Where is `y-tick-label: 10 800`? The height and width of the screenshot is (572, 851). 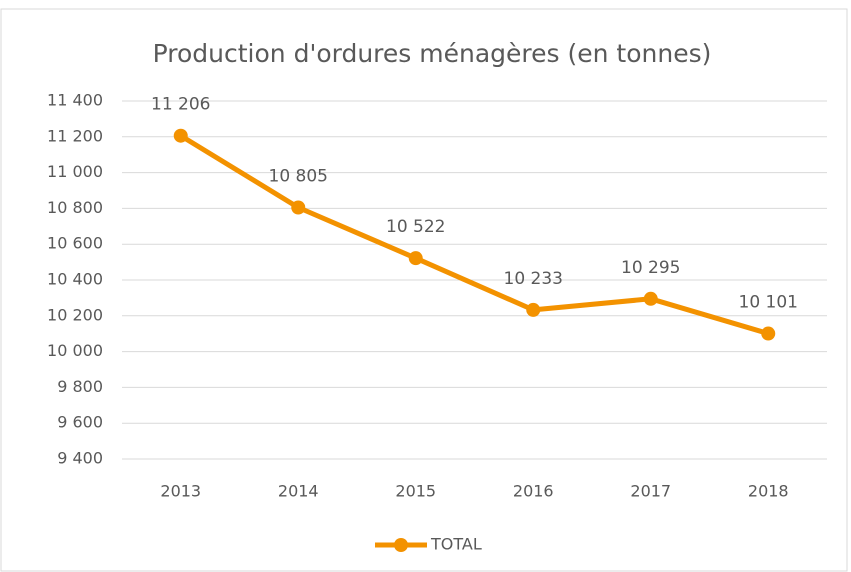 y-tick-label: 10 800 is located at coordinates (75, 207).